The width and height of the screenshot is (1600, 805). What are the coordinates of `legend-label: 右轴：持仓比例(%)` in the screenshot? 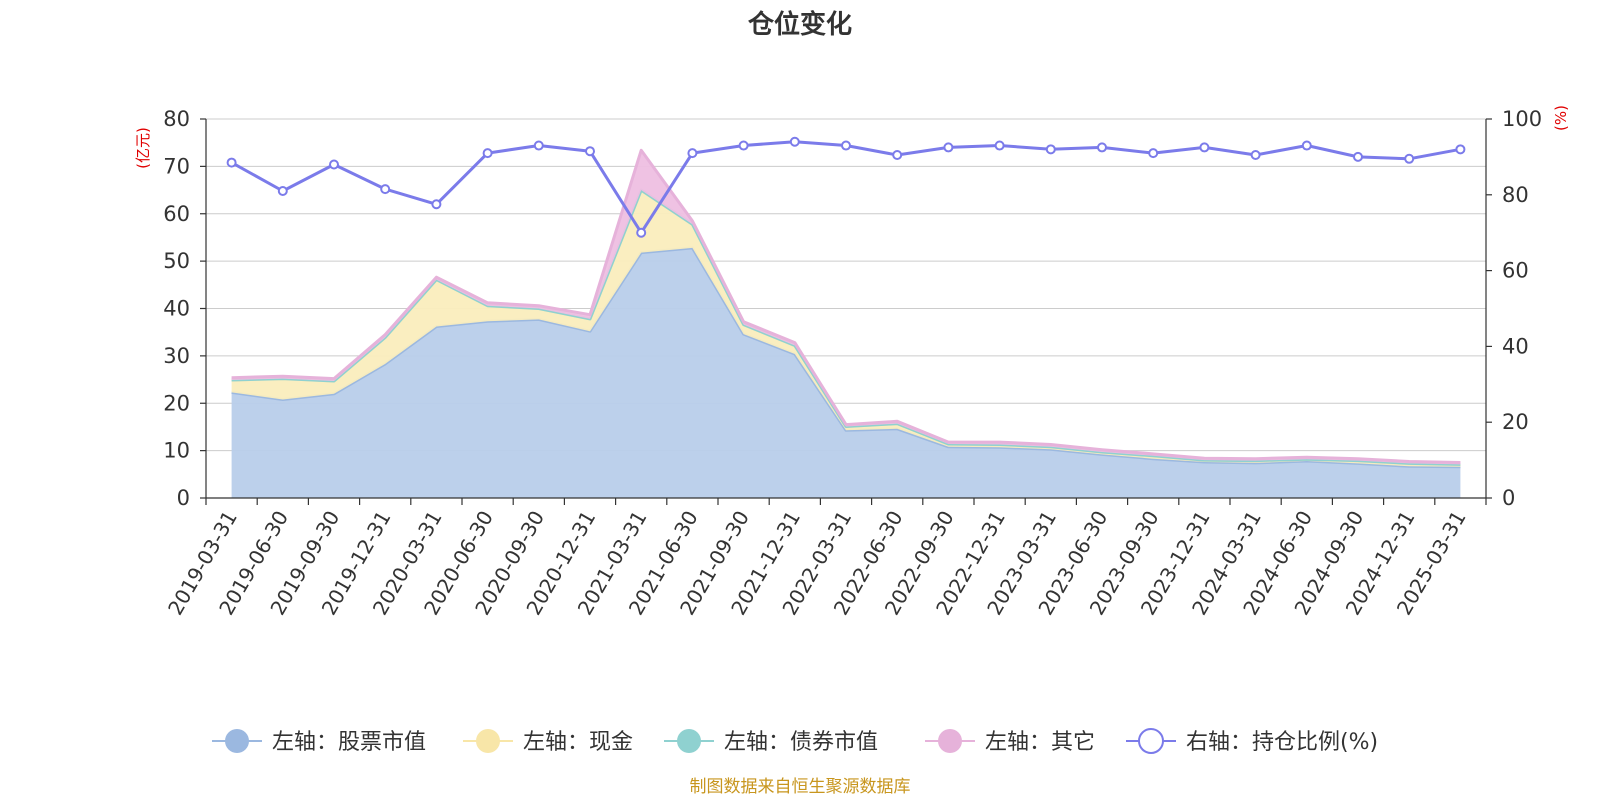 It's located at (1282, 742).